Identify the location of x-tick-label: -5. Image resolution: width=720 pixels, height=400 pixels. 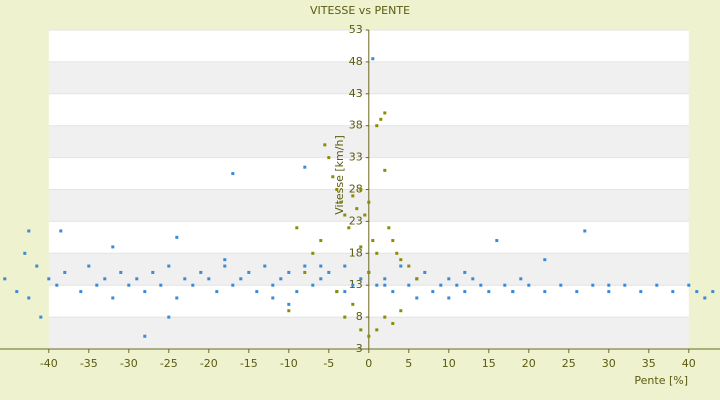
(328, 363).